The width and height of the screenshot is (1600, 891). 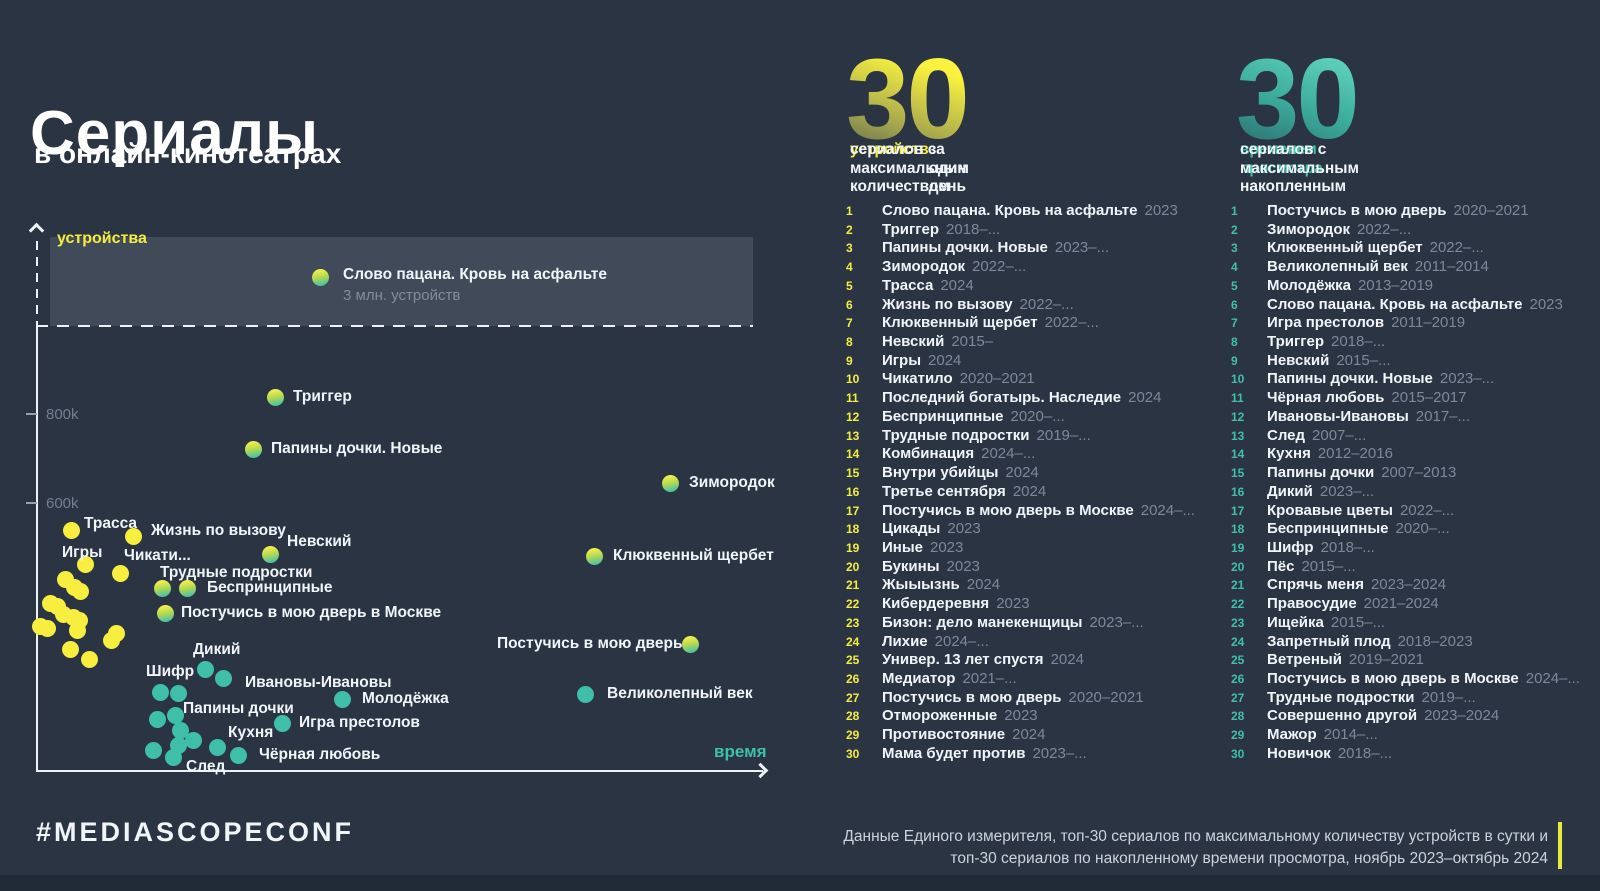 I want to click on point-sub-label: 3 млн. устройств, so click(x=402, y=295).